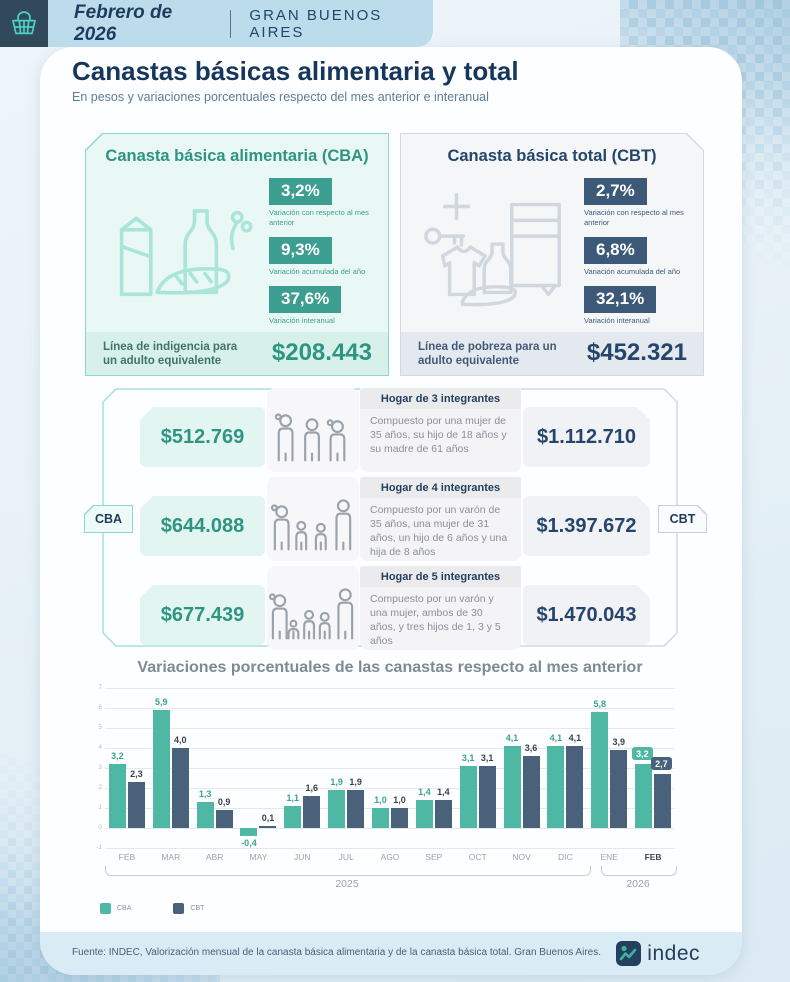 The width and height of the screenshot is (790, 982). I want to click on row2-icon-panel, so click(313, 519).